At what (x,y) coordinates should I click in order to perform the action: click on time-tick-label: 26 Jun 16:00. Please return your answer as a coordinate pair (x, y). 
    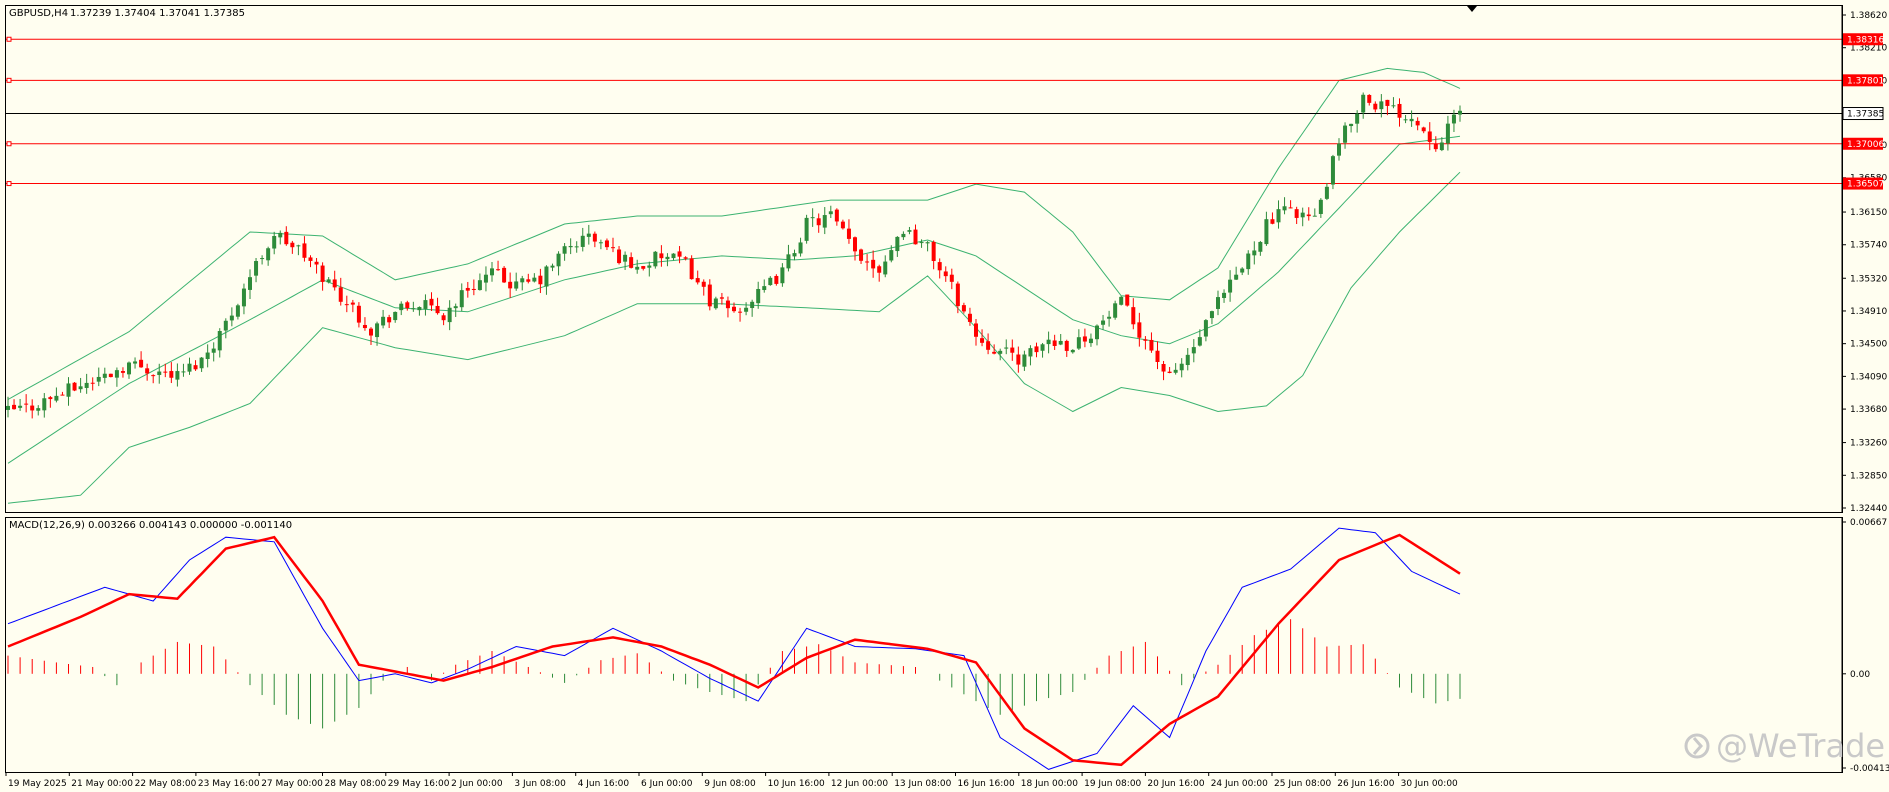
    Looking at the image, I should click on (1365, 784).